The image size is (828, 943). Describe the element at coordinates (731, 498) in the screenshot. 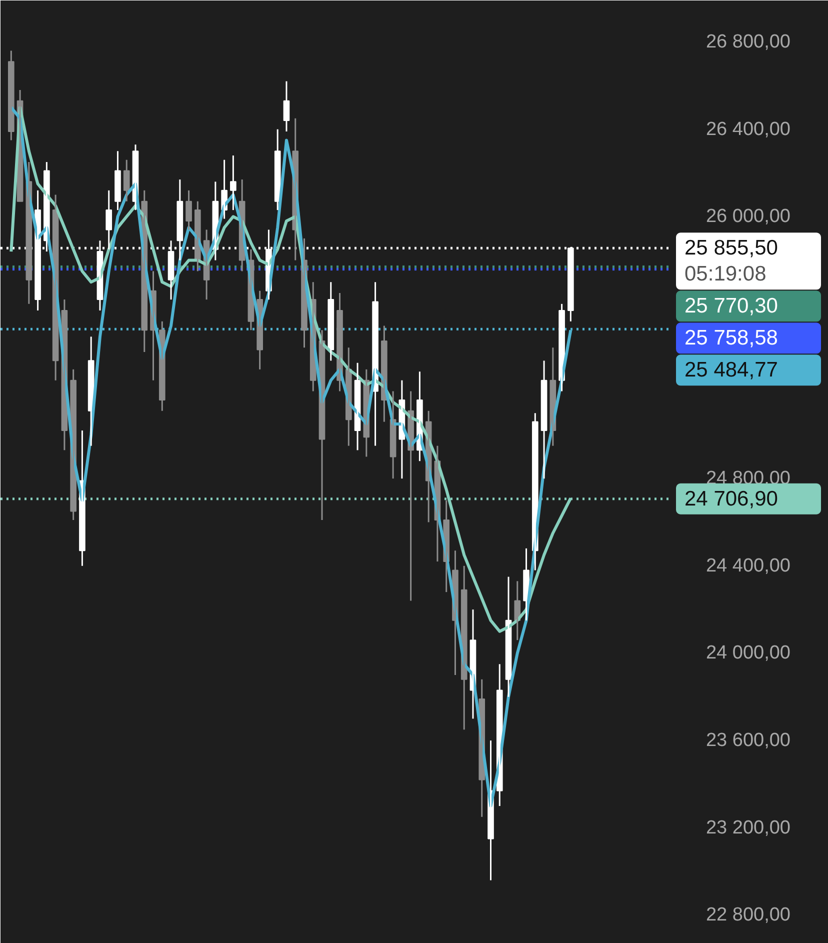

I see `ref-line-label: 24 706,90` at that location.